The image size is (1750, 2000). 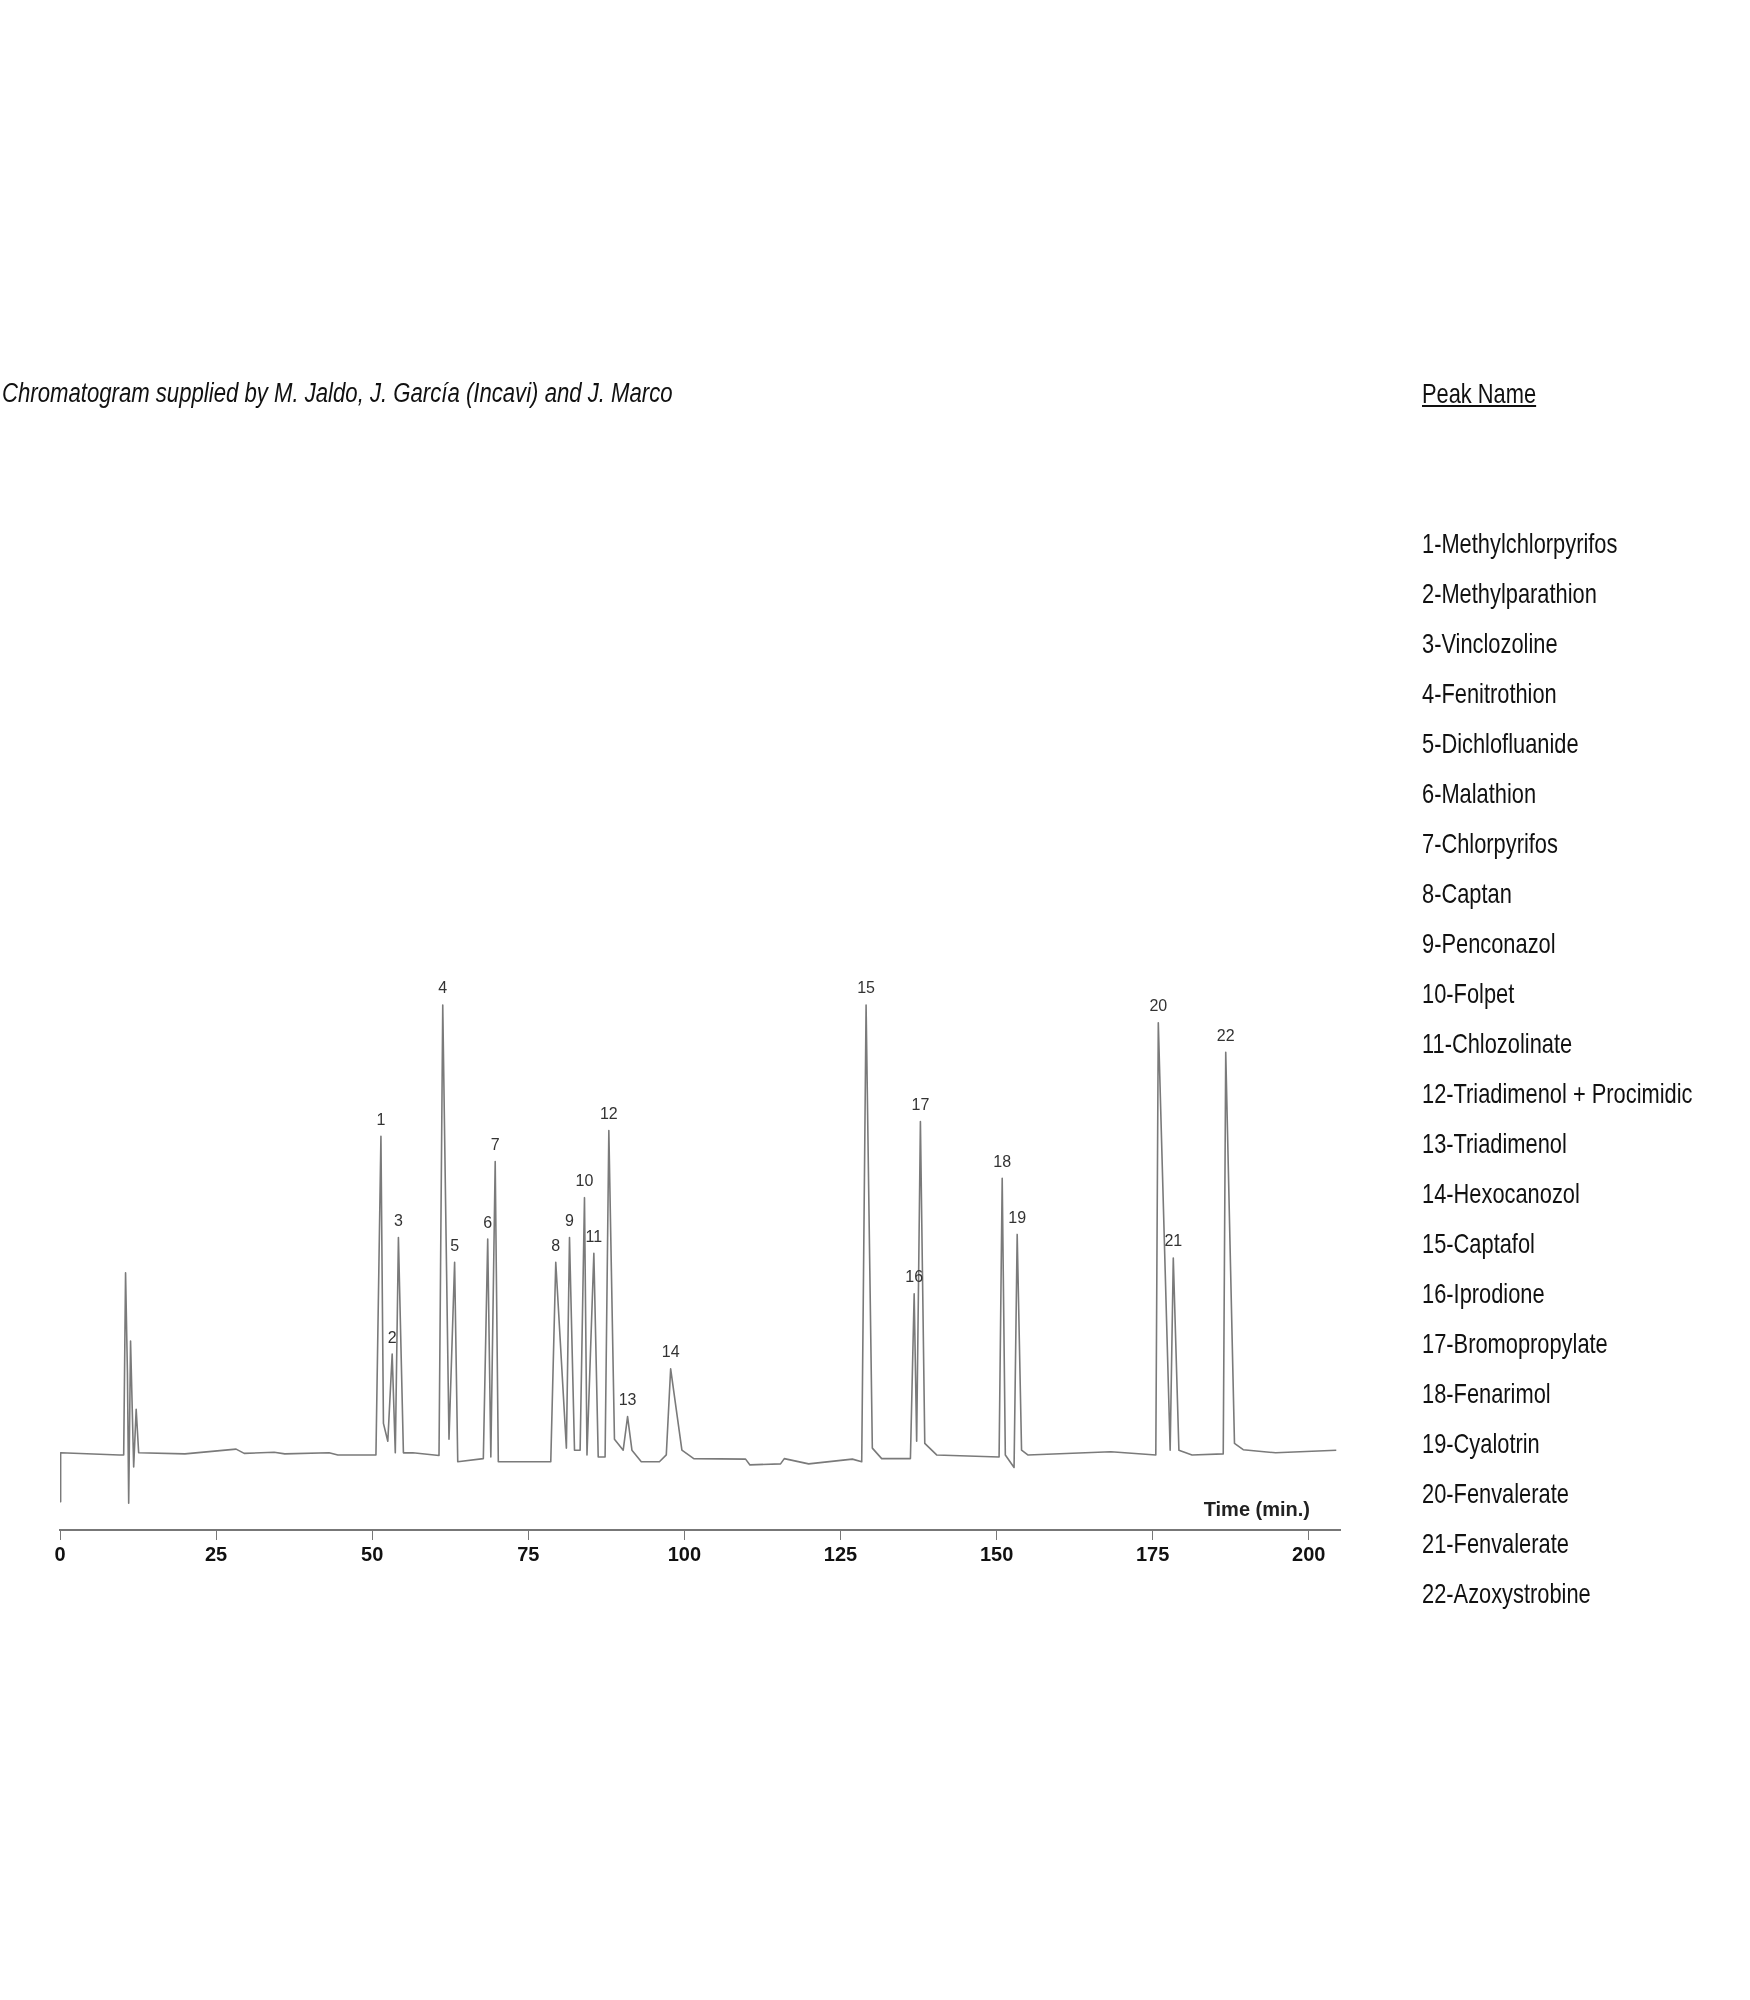 I want to click on x-tick-label: 25, so click(x=216, y=1553).